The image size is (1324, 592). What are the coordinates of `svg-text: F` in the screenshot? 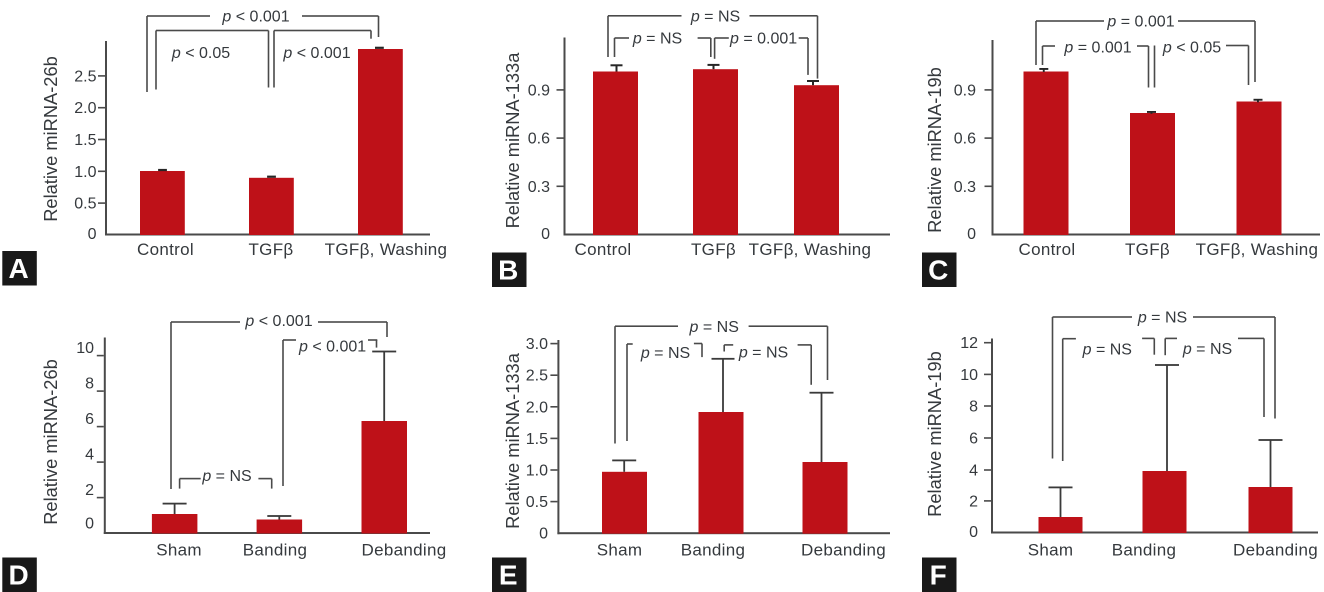 It's located at (938, 575).